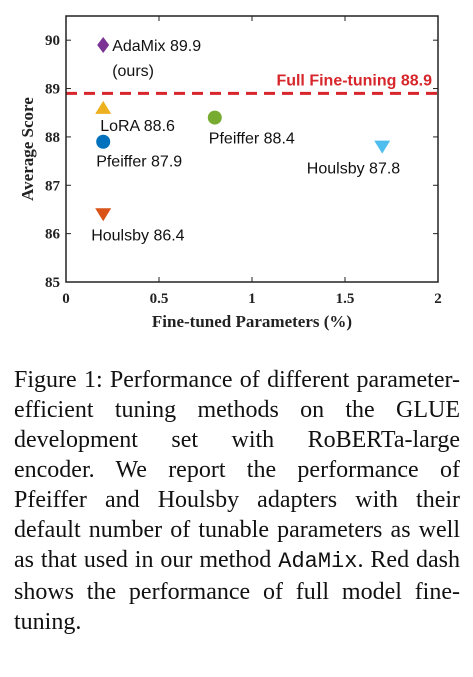 The height and width of the screenshot is (677, 473). What do you see at coordinates (139, 162) in the screenshot?
I see `pfeiffer-small-label: Pfeiffer 87.9` at bounding box center [139, 162].